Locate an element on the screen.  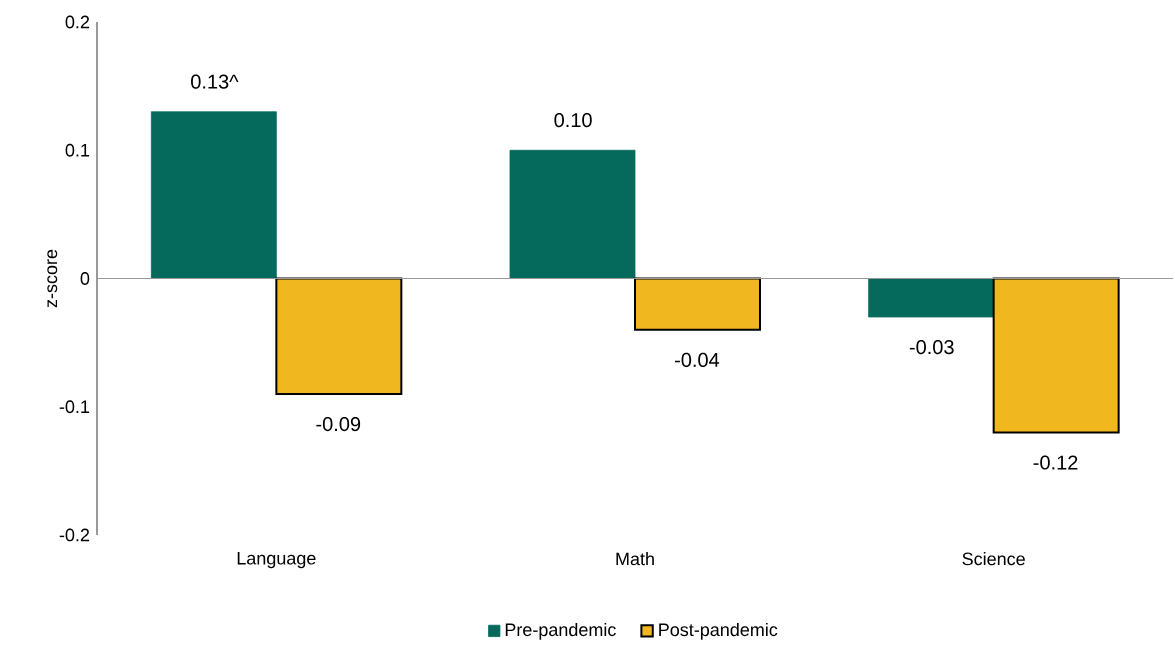
y-tick-label: 0 is located at coordinates (85, 278).